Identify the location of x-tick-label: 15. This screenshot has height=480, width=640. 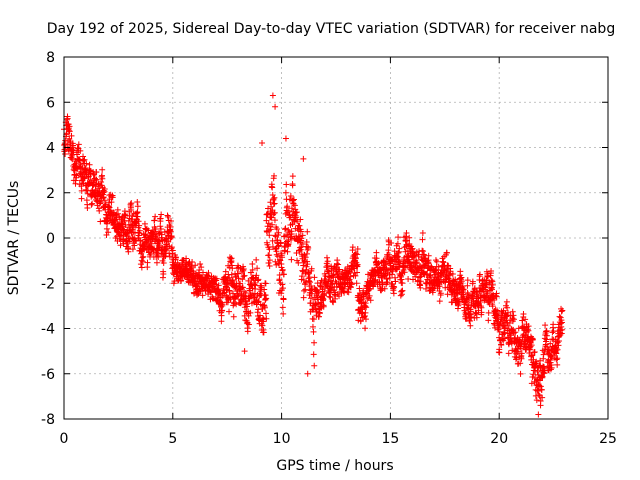
(390, 439).